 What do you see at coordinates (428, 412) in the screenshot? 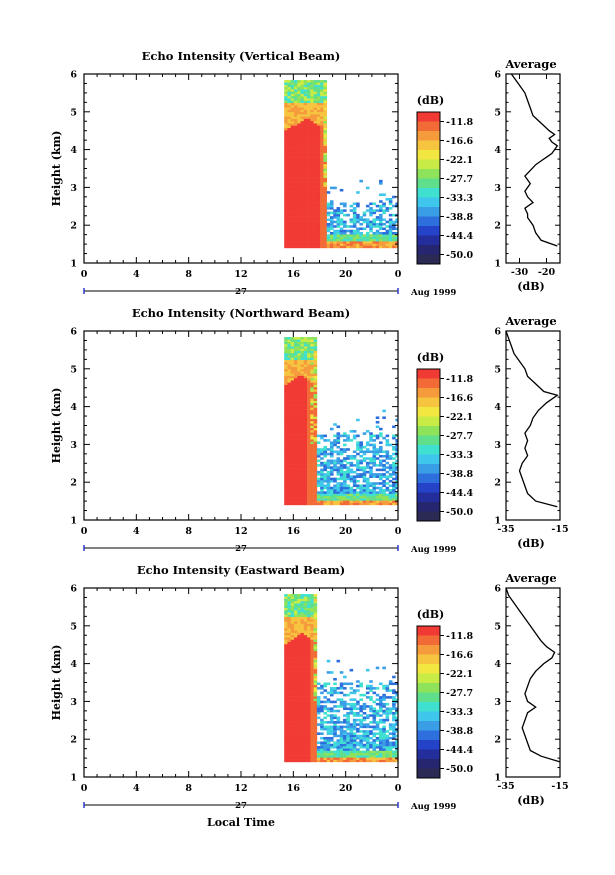
I see `colorbar-swatch` at bounding box center [428, 412].